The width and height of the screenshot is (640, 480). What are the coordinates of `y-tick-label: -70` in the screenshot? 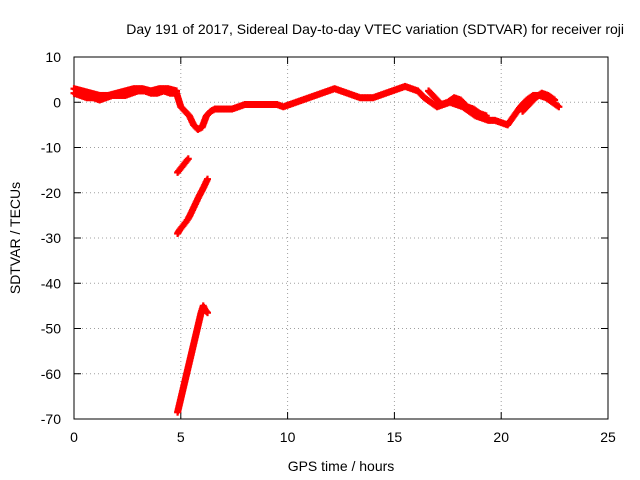 It's located at (51, 419).